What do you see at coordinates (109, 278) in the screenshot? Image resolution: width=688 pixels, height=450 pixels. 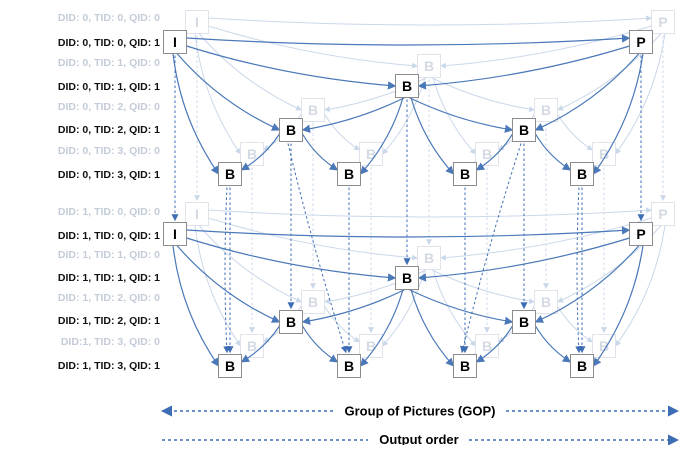 I see `layer-label-enhancement-quality: DID: 1, TID: 1, QID: 1` at bounding box center [109, 278].